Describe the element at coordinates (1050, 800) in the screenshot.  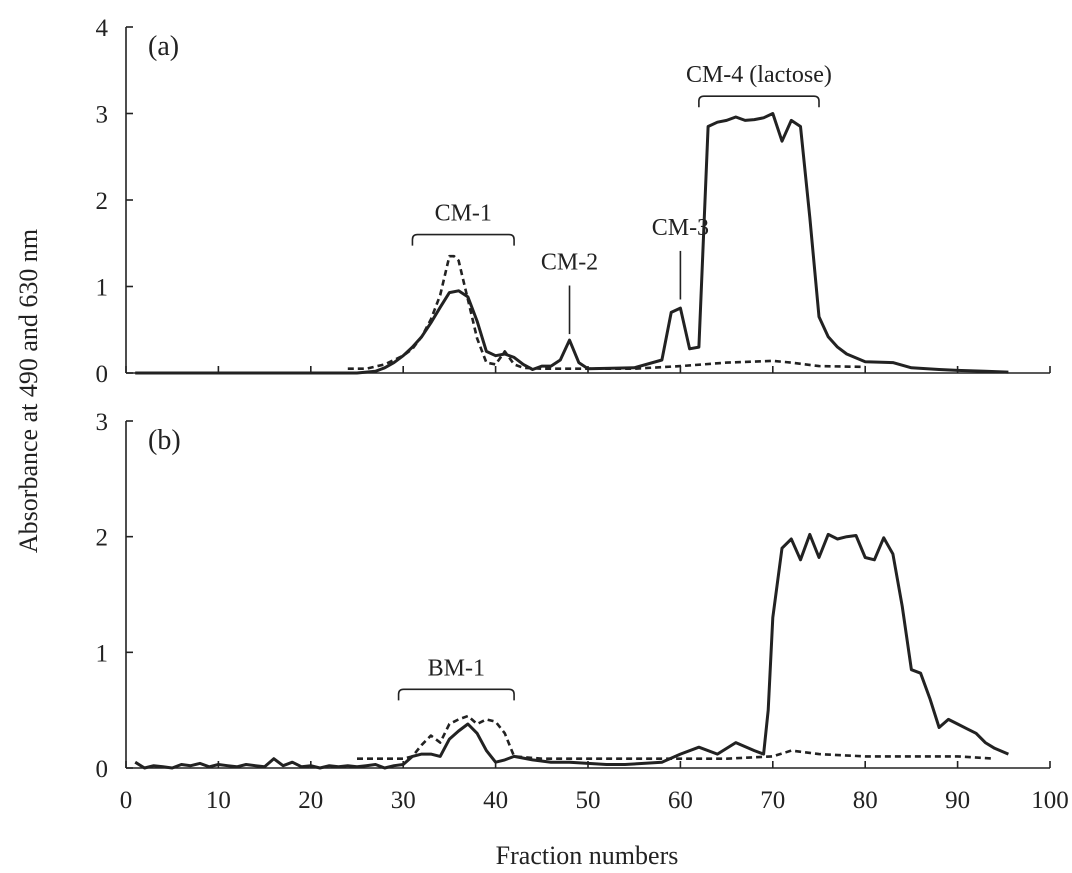
I see `x-tick-label: 100` at that location.